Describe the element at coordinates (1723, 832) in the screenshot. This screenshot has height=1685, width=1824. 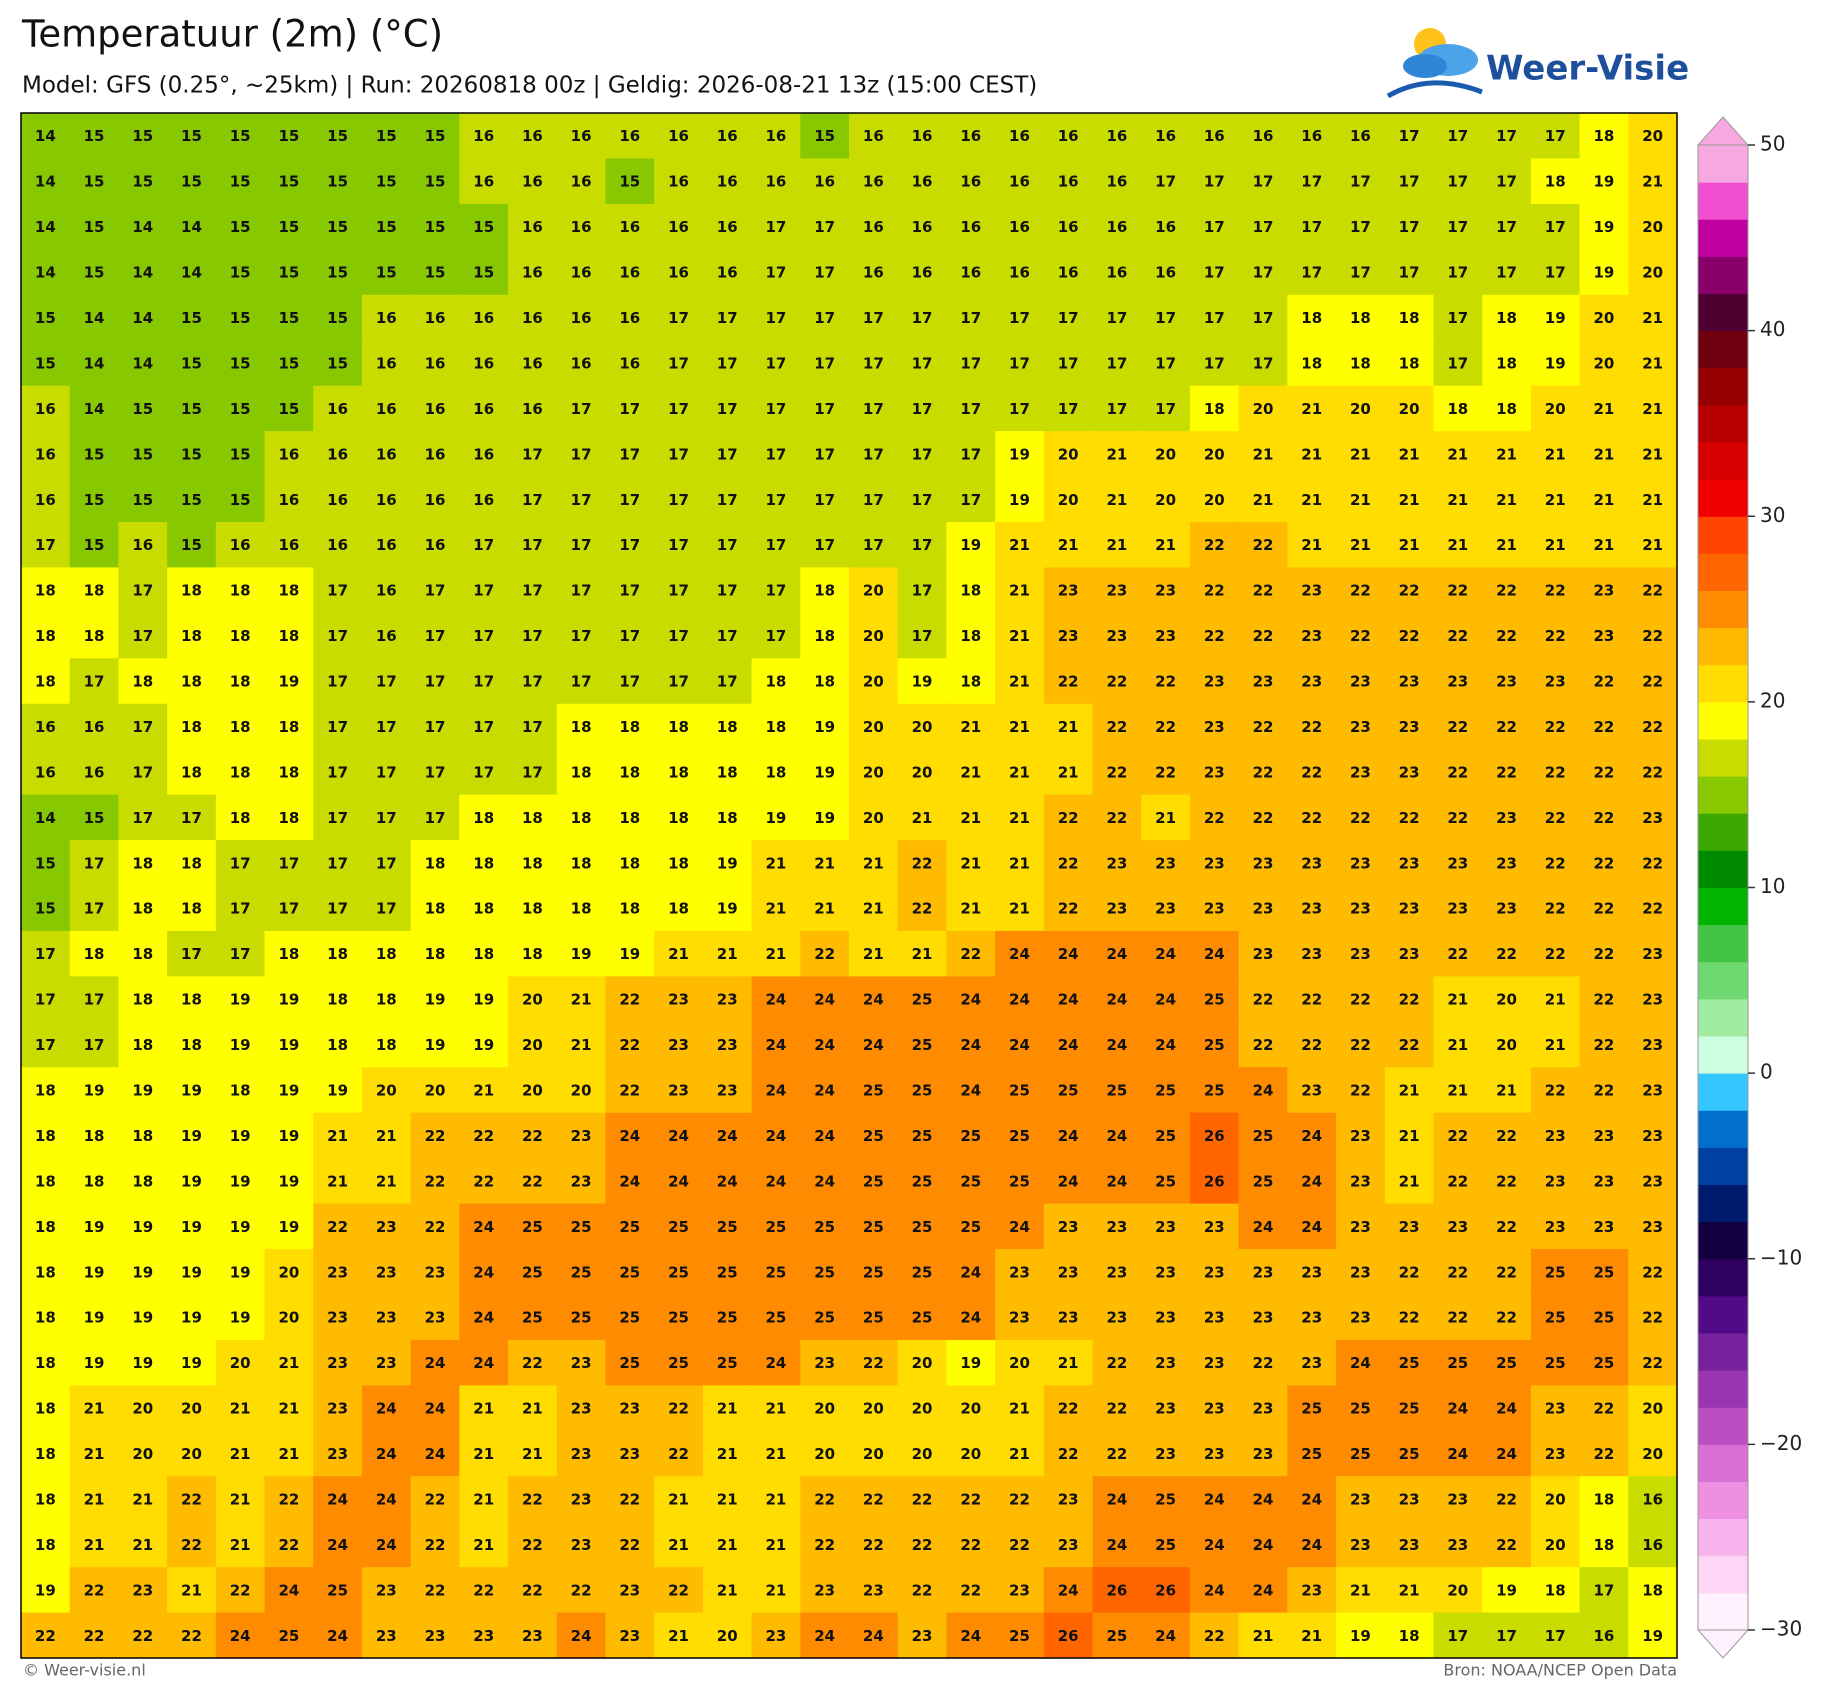
I see `colorbar-band` at that location.